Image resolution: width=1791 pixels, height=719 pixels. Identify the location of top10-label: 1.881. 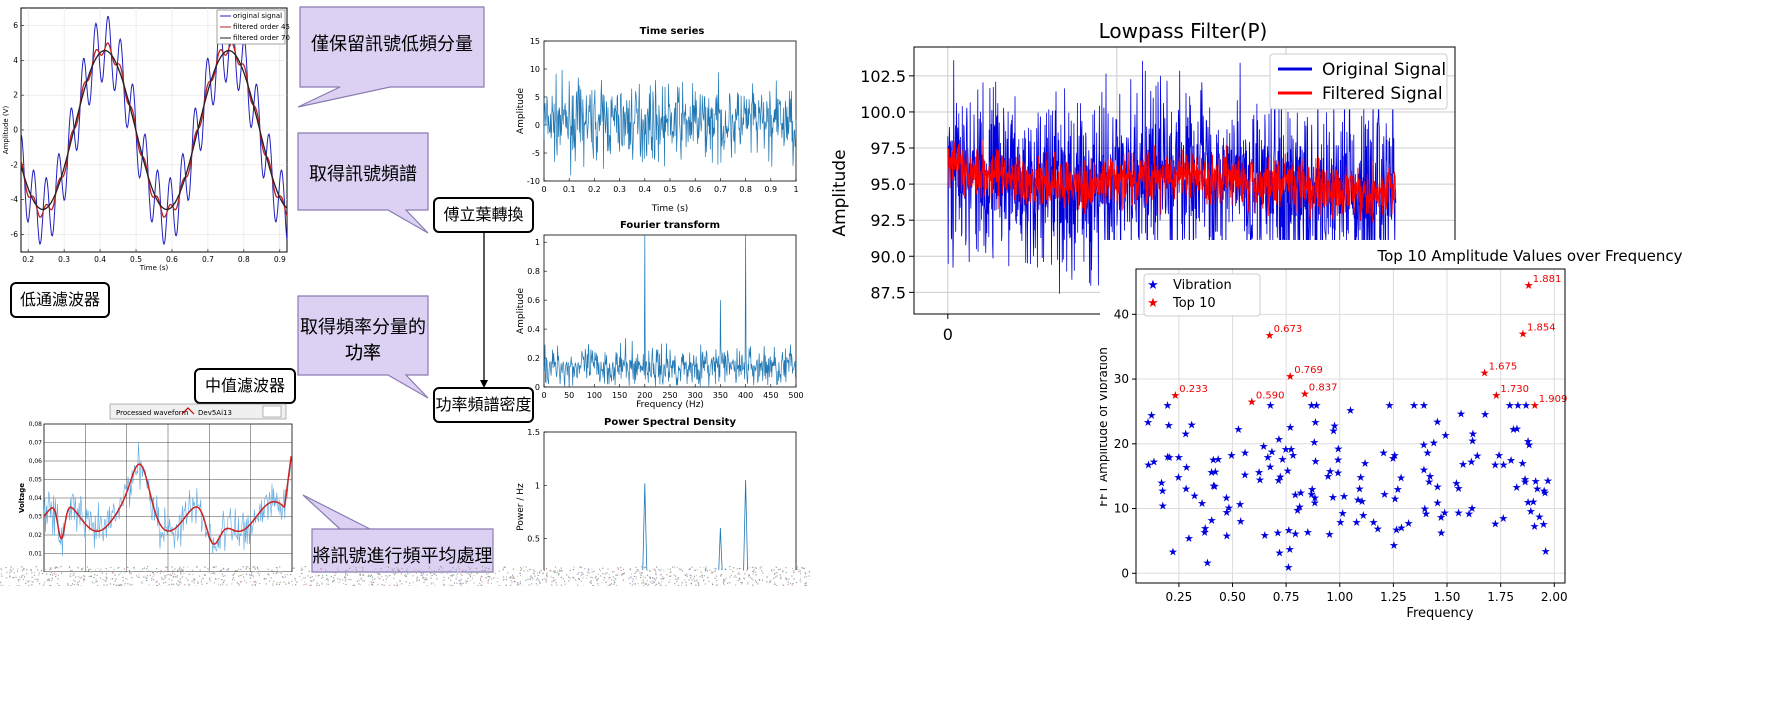
(1547, 279).